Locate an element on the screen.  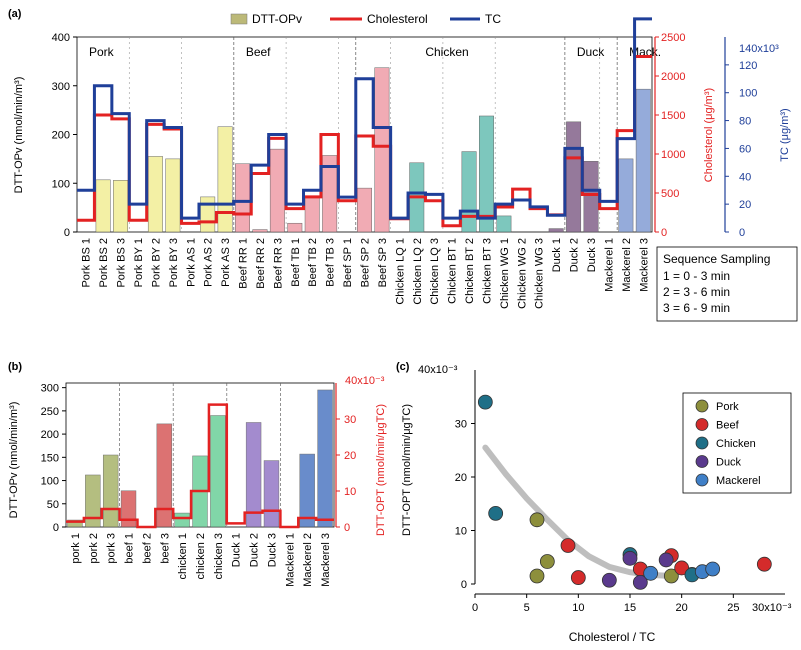
sequence-note-title: Sequence Sampling is located at coordinates (716, 259).